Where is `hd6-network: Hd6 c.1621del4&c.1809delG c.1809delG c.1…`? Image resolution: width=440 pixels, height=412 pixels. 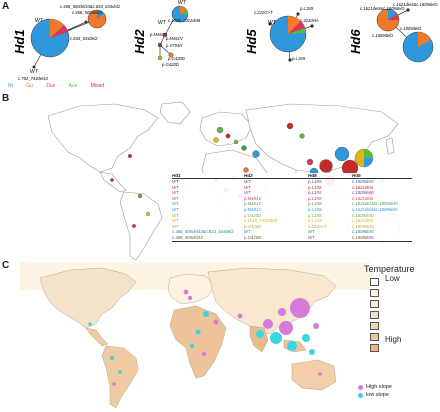 hd6-network: Hd6 c.1621del4&c.1809delG c.1809delG c.1… is located at coordinates (393, 32).